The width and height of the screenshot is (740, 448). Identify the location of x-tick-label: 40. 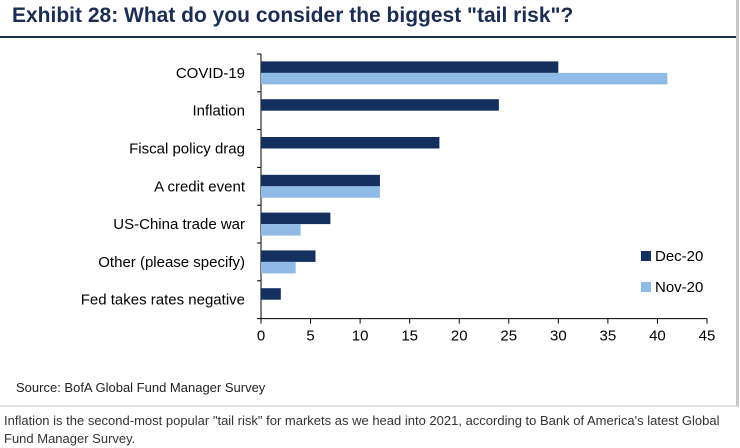
(657, 336).